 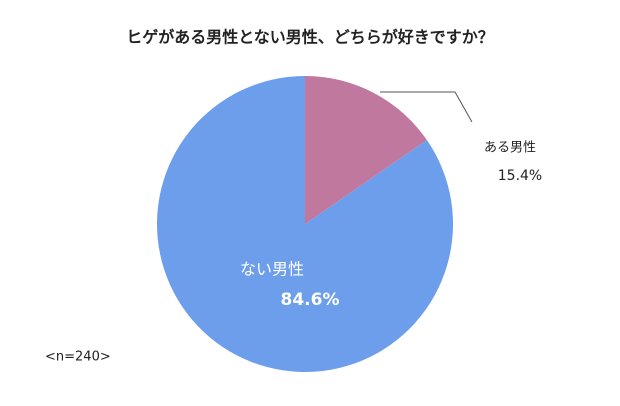 What do you see at coordinates (272, 269) in the screenshot?
I see `slice-label: ない男性` at bounding box center [272, 269].